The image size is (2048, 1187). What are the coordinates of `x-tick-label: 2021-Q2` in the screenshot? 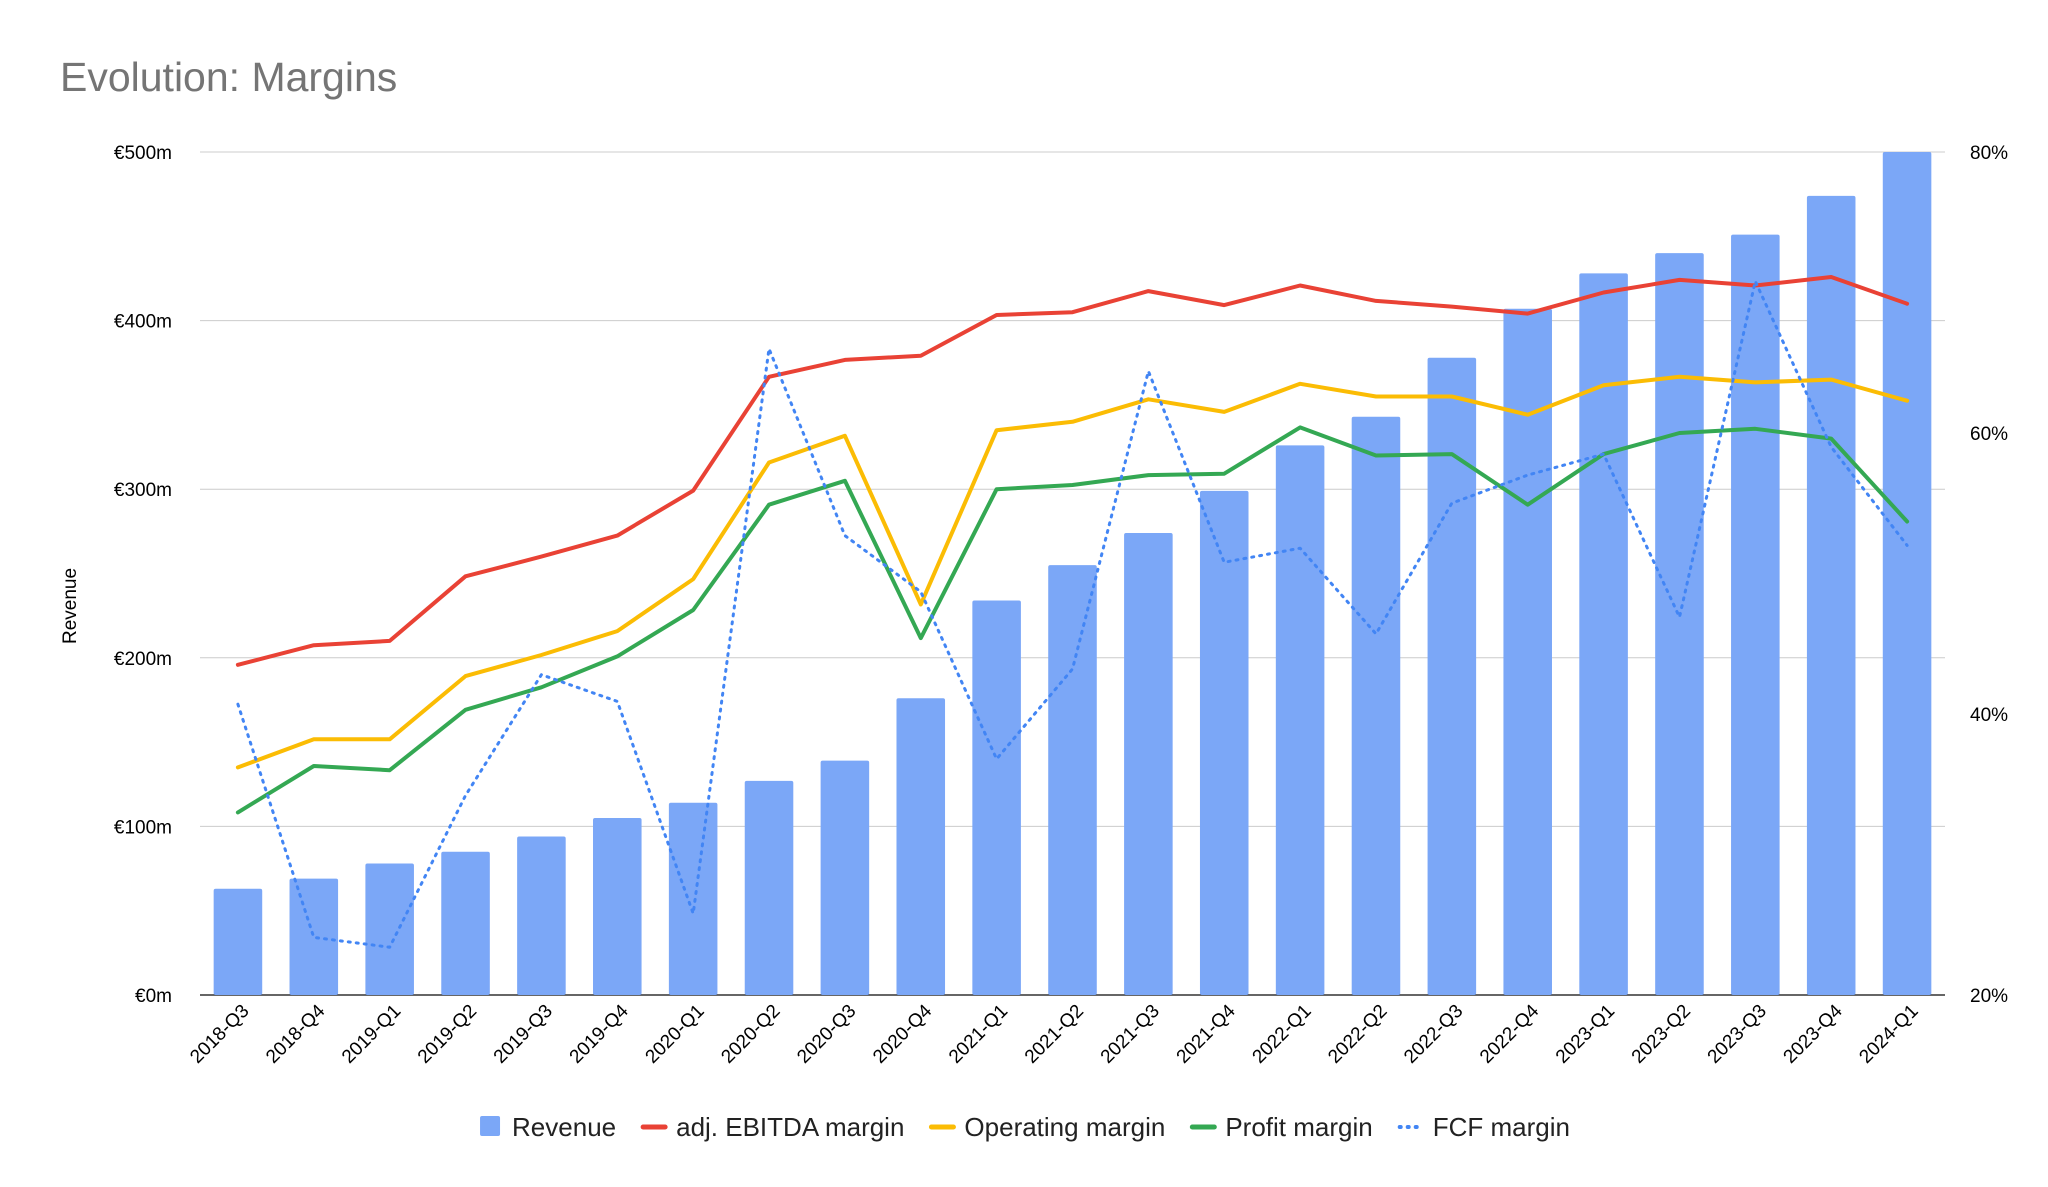 It's located at (1054, 1034).